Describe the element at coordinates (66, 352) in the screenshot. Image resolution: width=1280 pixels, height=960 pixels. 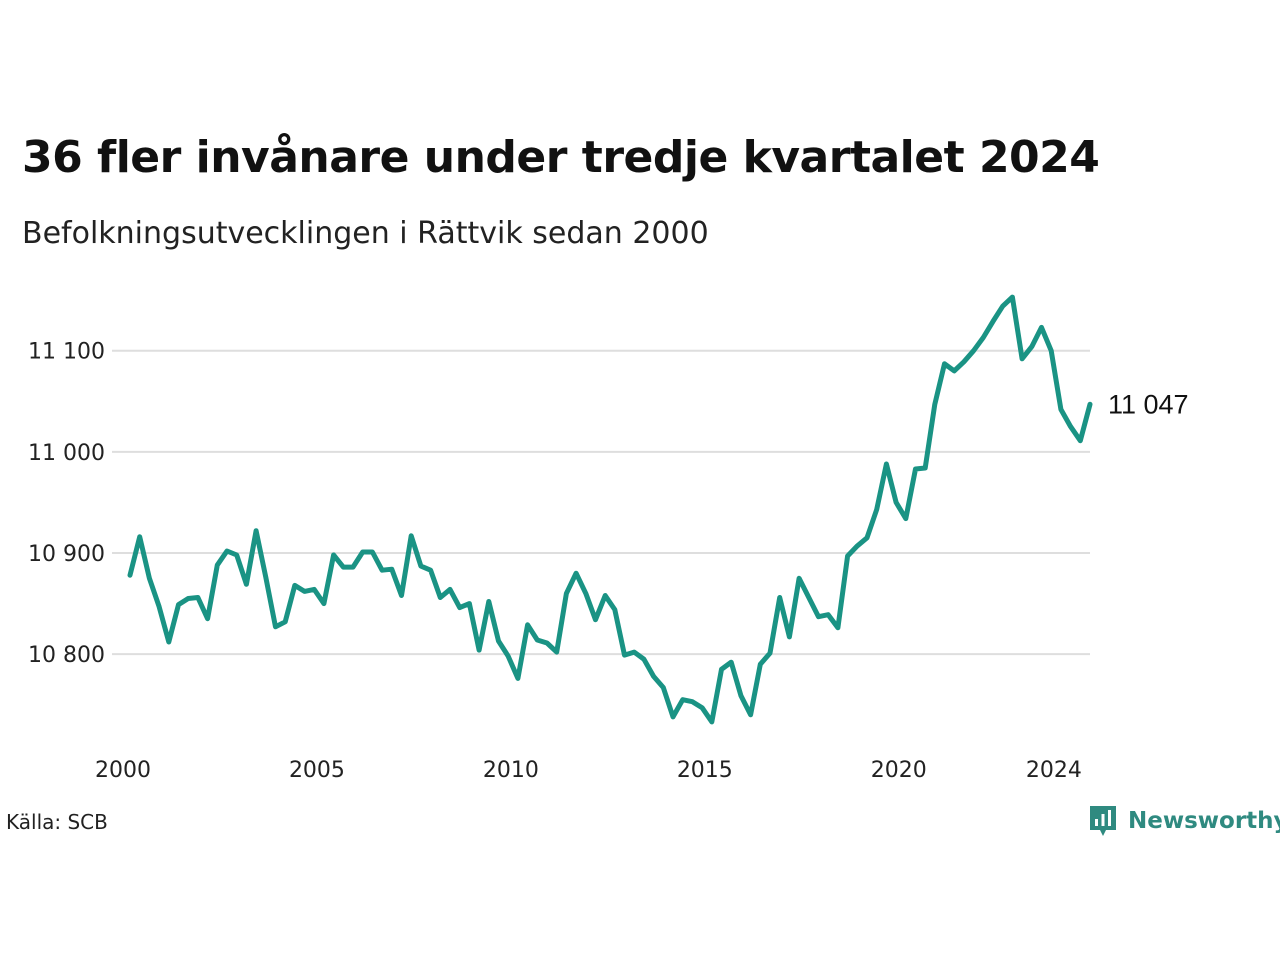
I see `y-tick-label: 11 100` at that location.